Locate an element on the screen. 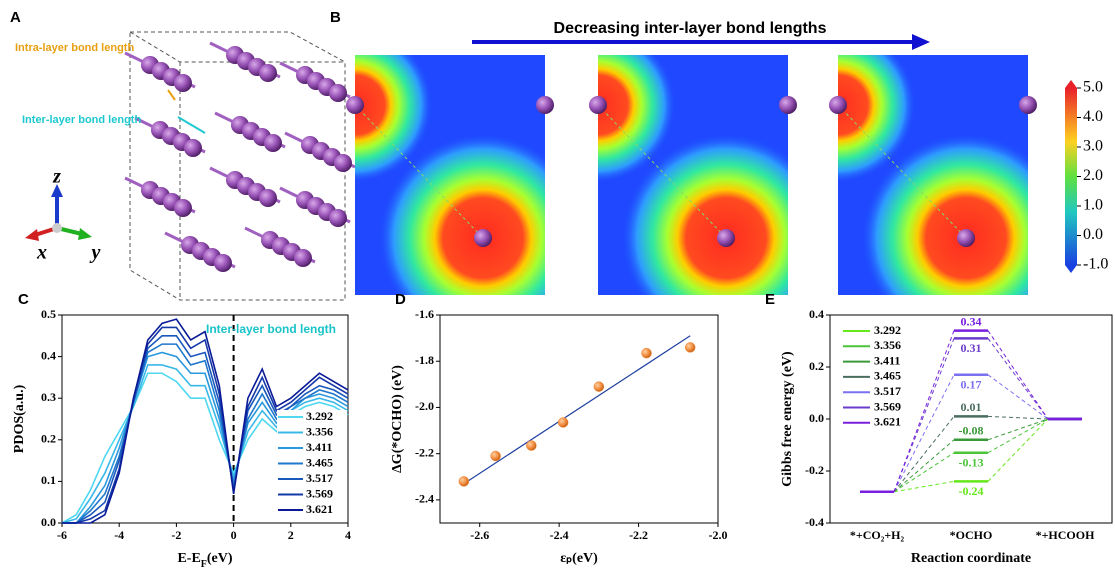  legend-background is located at coordinates (312, 466).